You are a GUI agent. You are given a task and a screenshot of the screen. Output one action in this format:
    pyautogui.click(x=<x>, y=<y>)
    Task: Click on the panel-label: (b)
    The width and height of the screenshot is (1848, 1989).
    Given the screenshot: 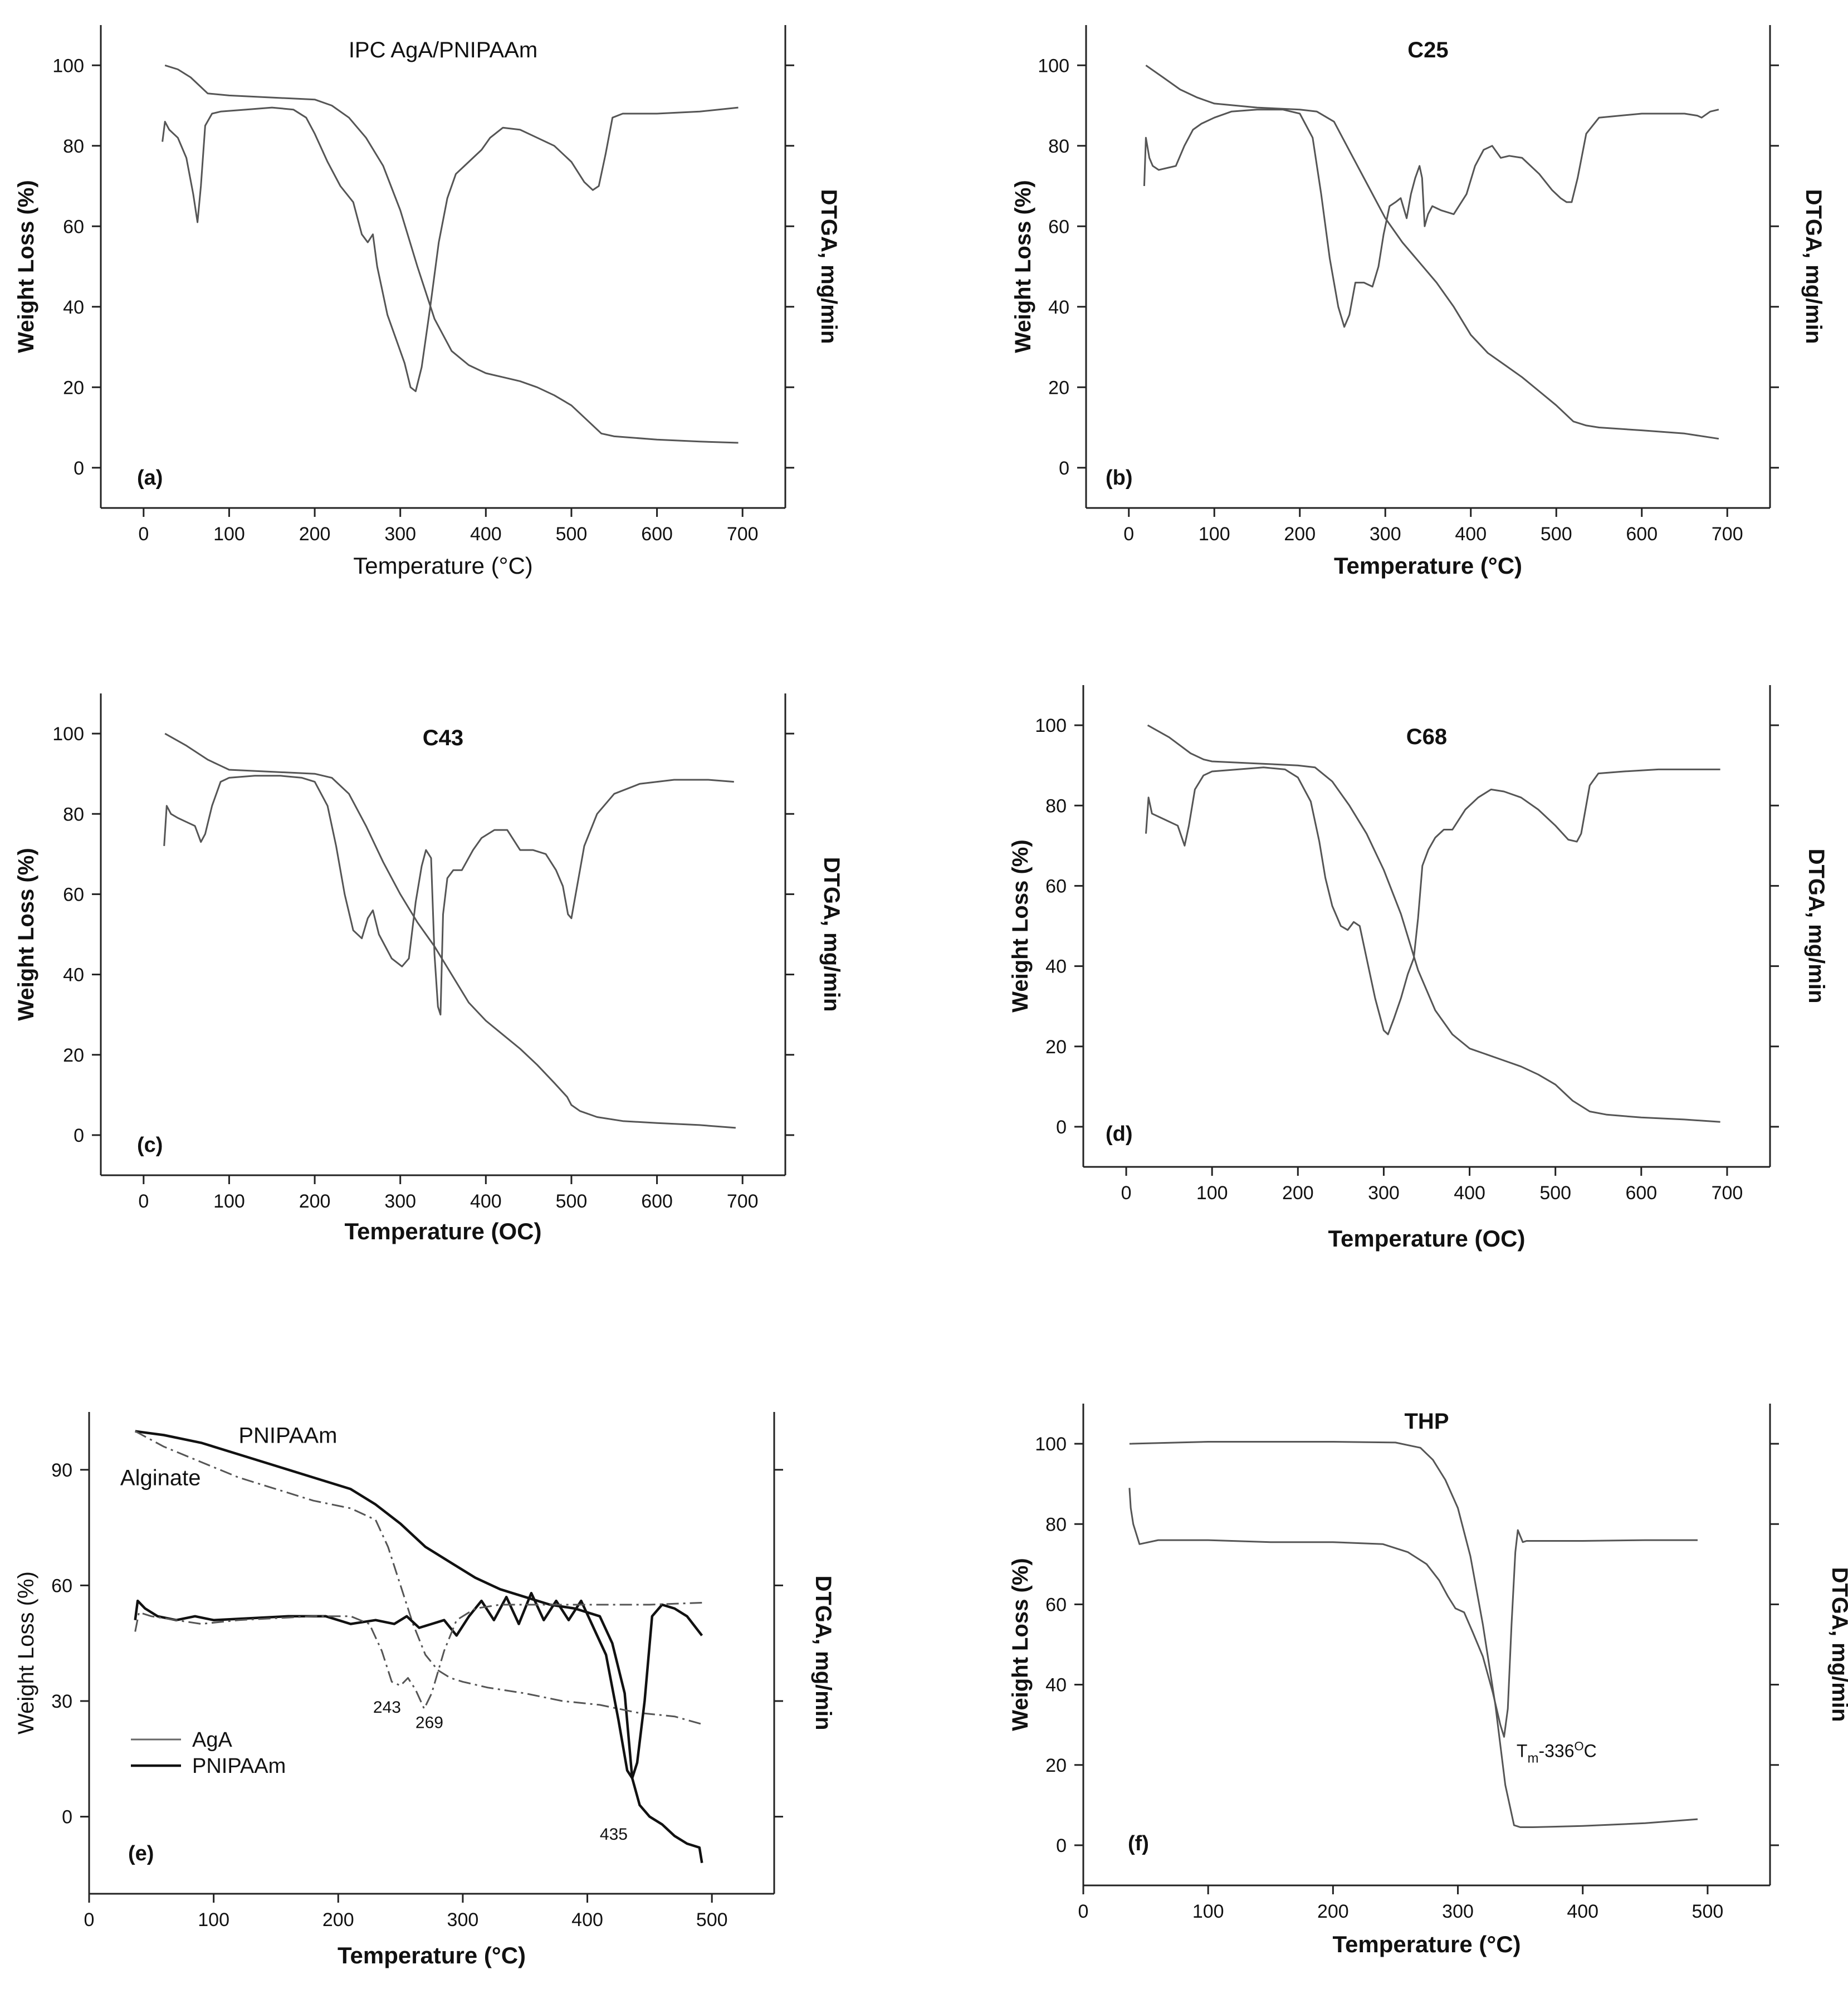 What is the action you would take?
    pyautogui.click(x=1119, y=478)
    